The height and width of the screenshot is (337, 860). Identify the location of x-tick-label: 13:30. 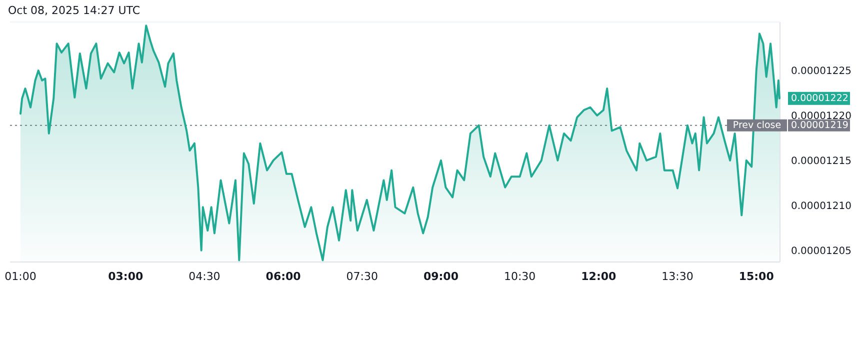
(678, 276).